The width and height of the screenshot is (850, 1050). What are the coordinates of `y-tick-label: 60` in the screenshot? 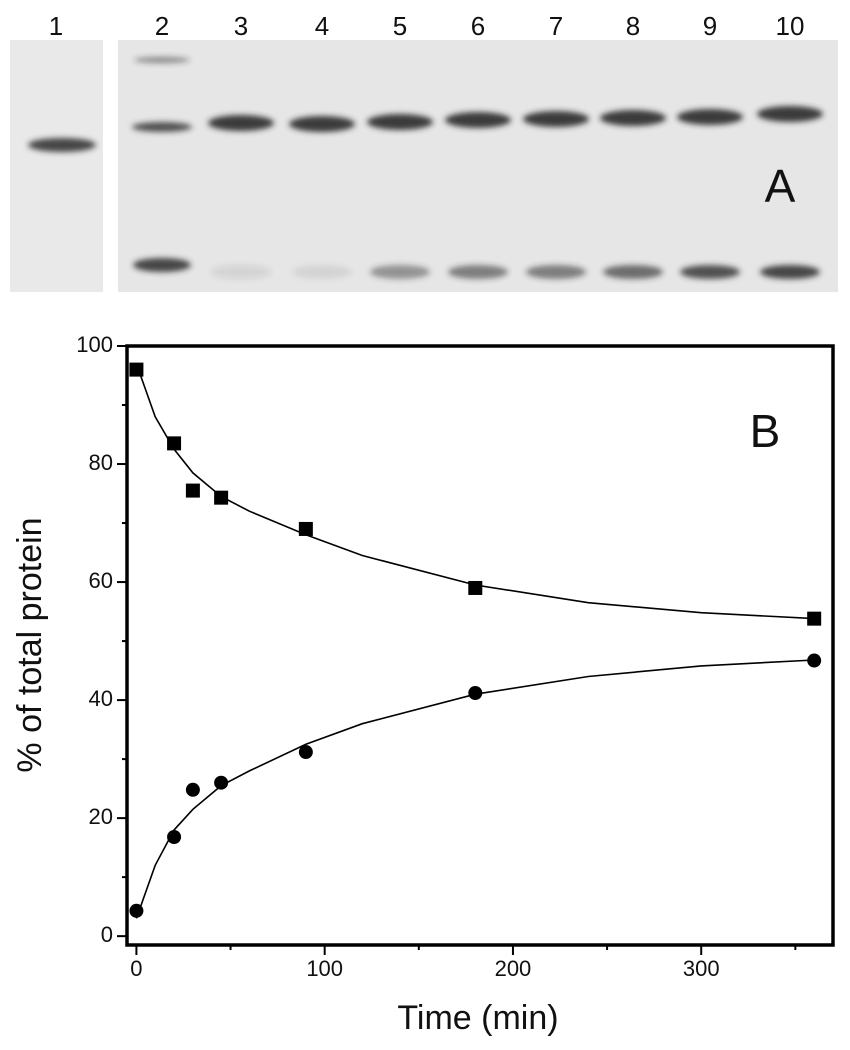 It's located at (101, 580).